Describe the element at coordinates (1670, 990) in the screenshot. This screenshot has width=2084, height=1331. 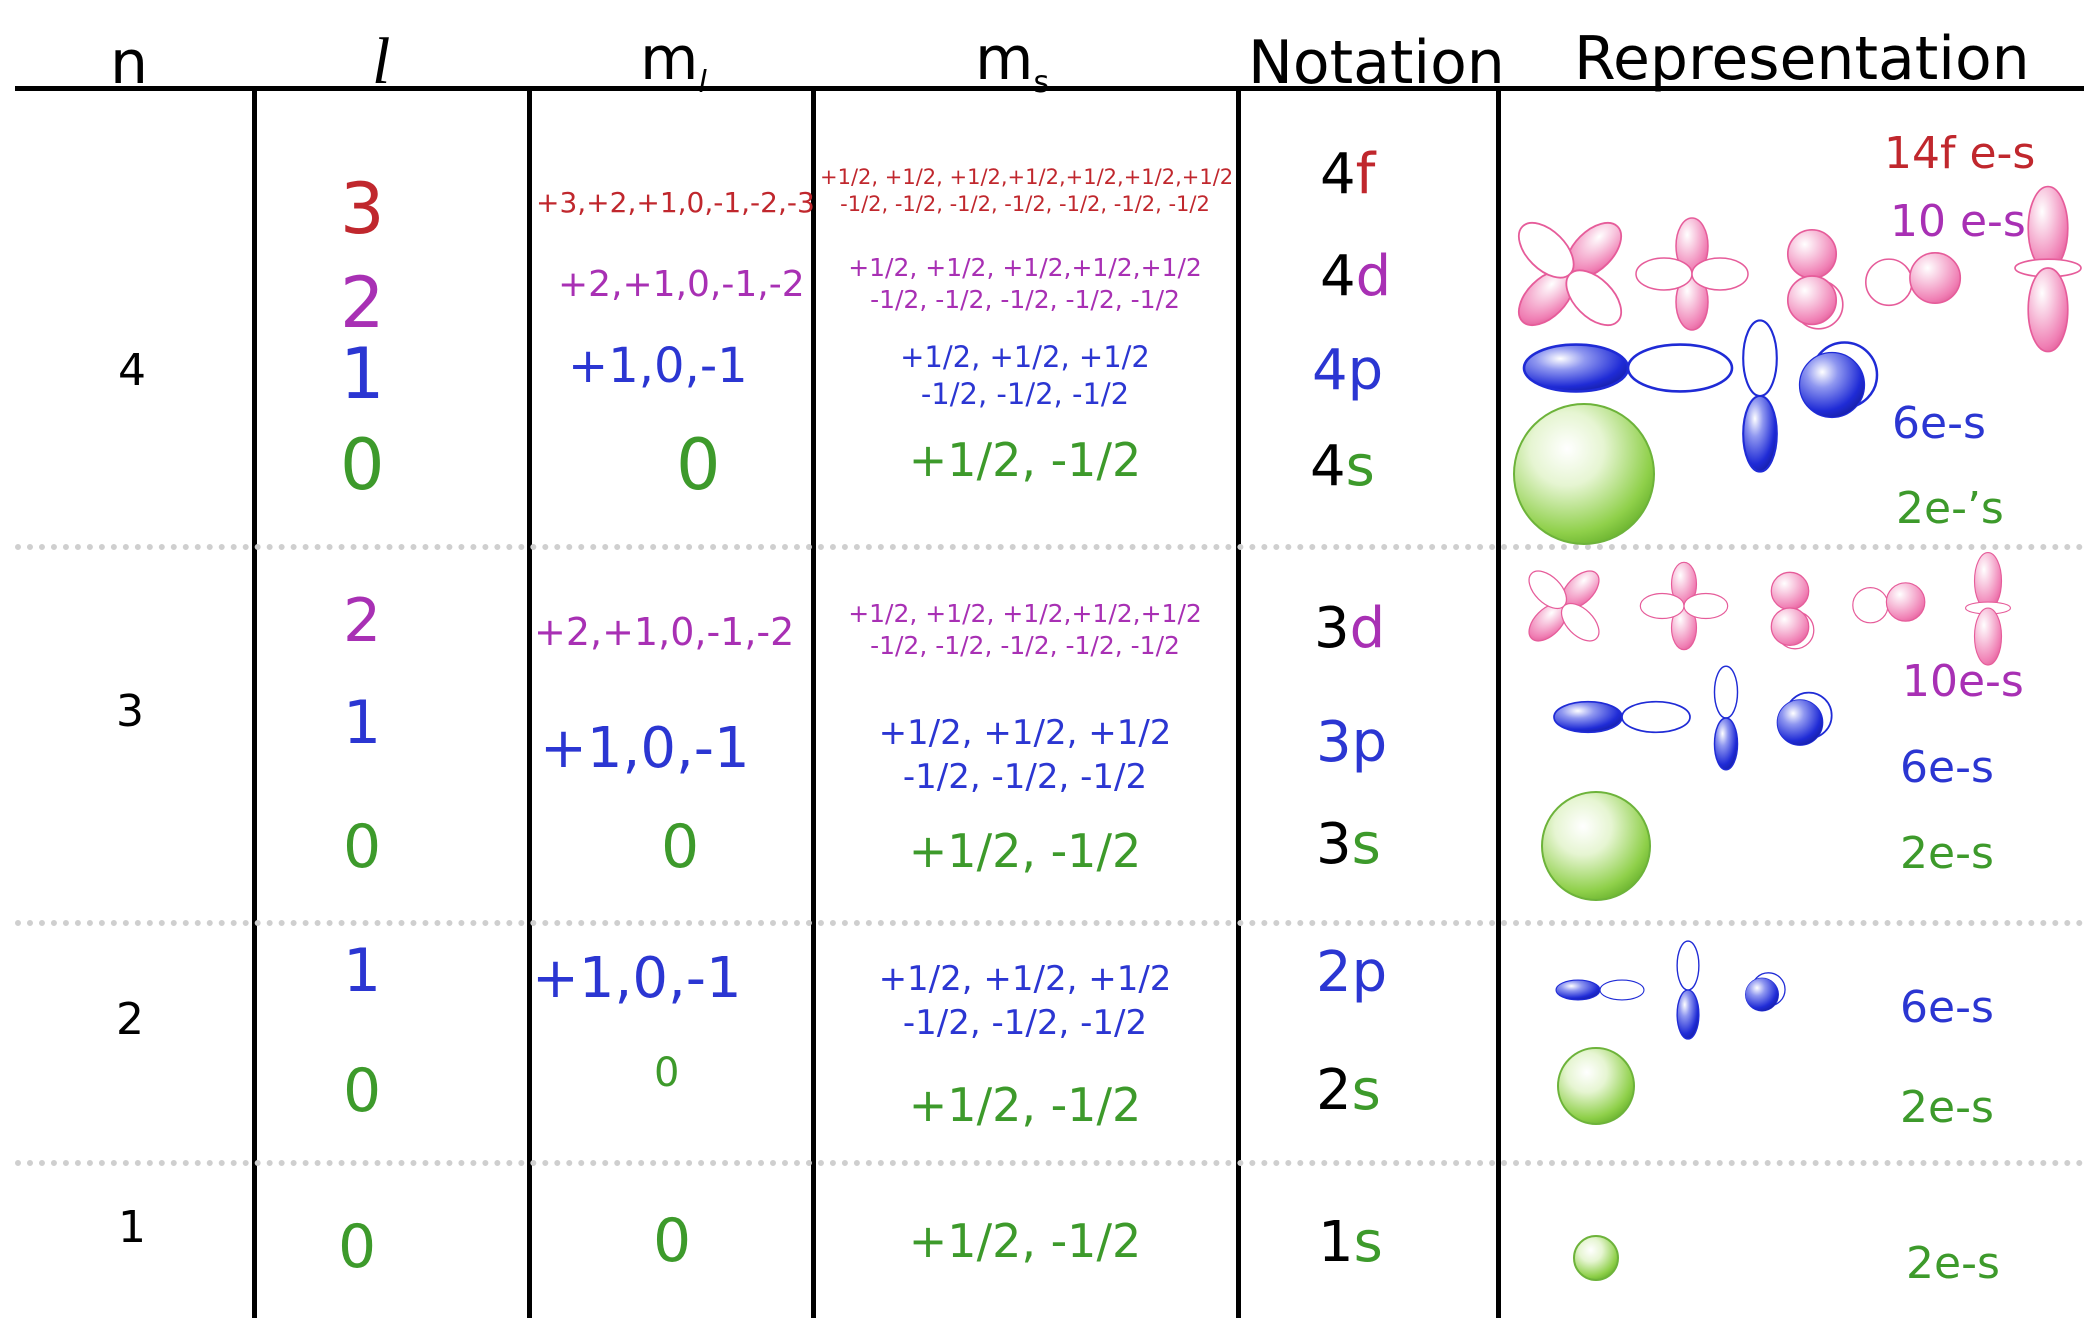
I see `p-orbital-2-group` at that location.